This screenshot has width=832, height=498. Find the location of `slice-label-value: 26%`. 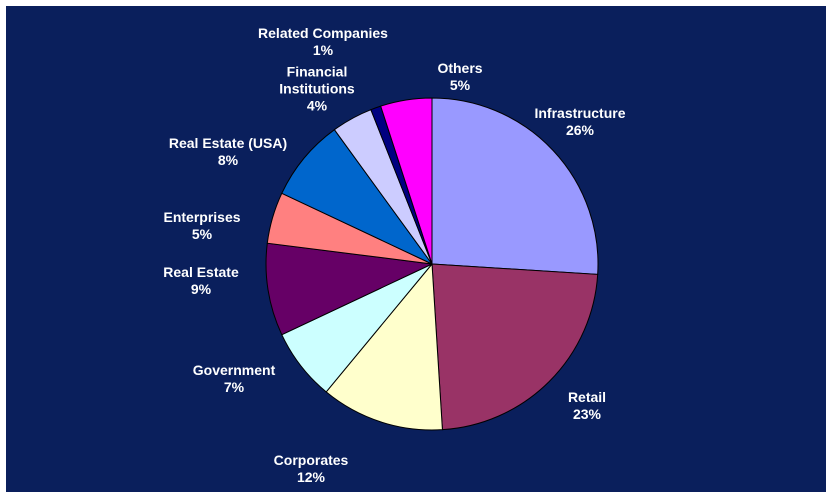

slice-label-value: 26% is located at coordinates (580, 130).